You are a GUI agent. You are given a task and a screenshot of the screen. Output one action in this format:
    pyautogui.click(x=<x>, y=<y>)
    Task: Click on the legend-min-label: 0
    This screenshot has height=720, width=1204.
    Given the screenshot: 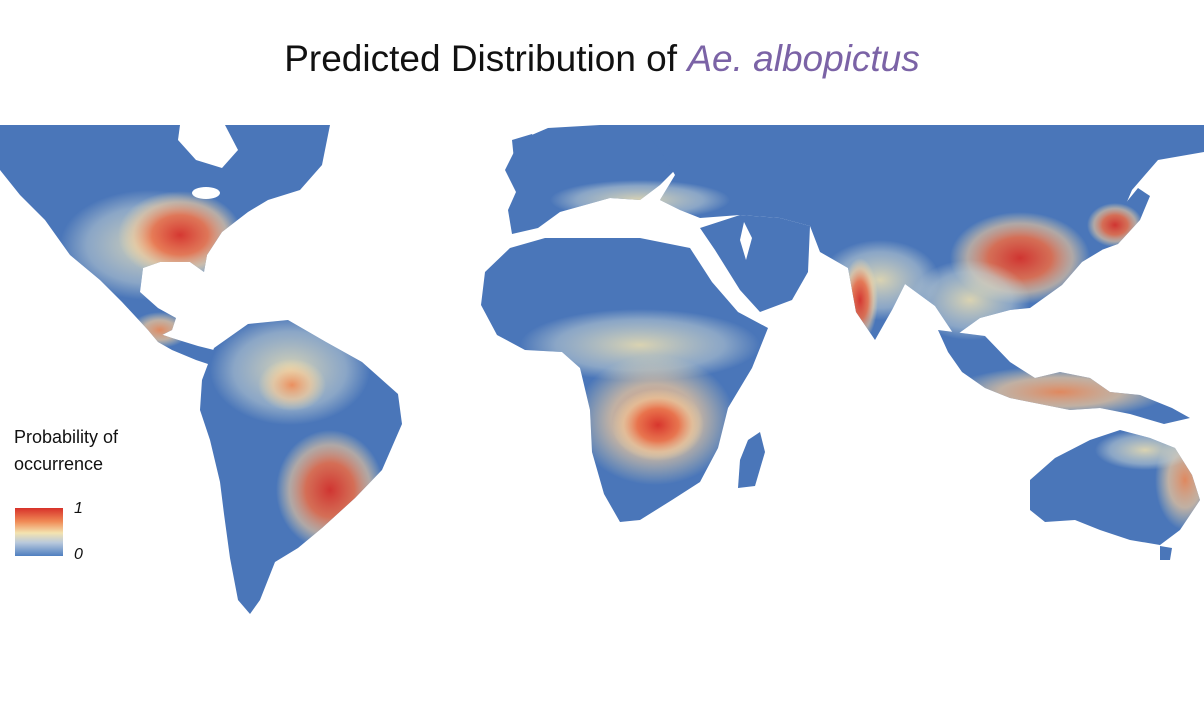 What is the action you would take?
    pyautogui.click(x=78, y=554)
    